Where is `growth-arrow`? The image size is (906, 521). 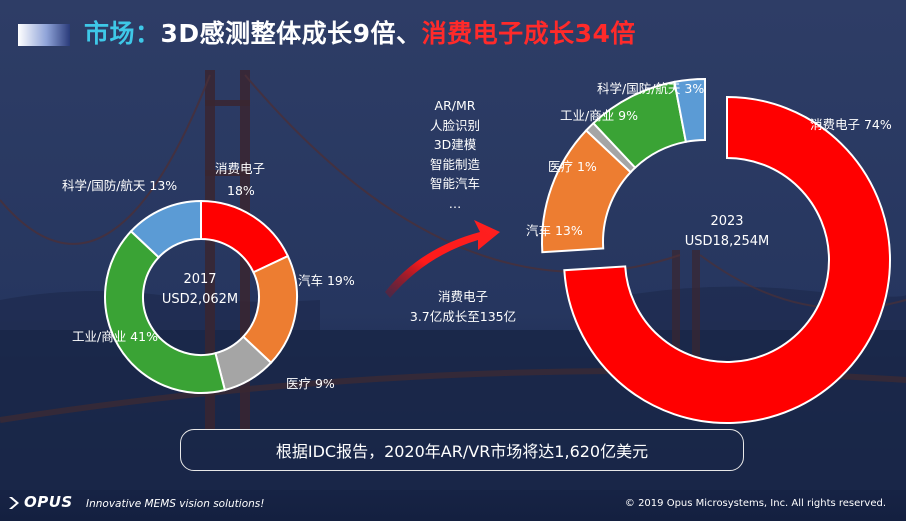
growth-arrow is located at coordinates (442, 259).